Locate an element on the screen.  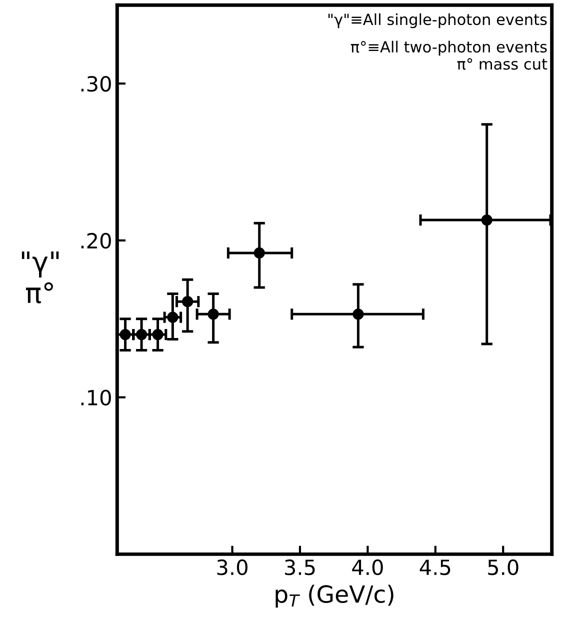
x-tick-label: 3.0 is located at coordinates (232, 567).